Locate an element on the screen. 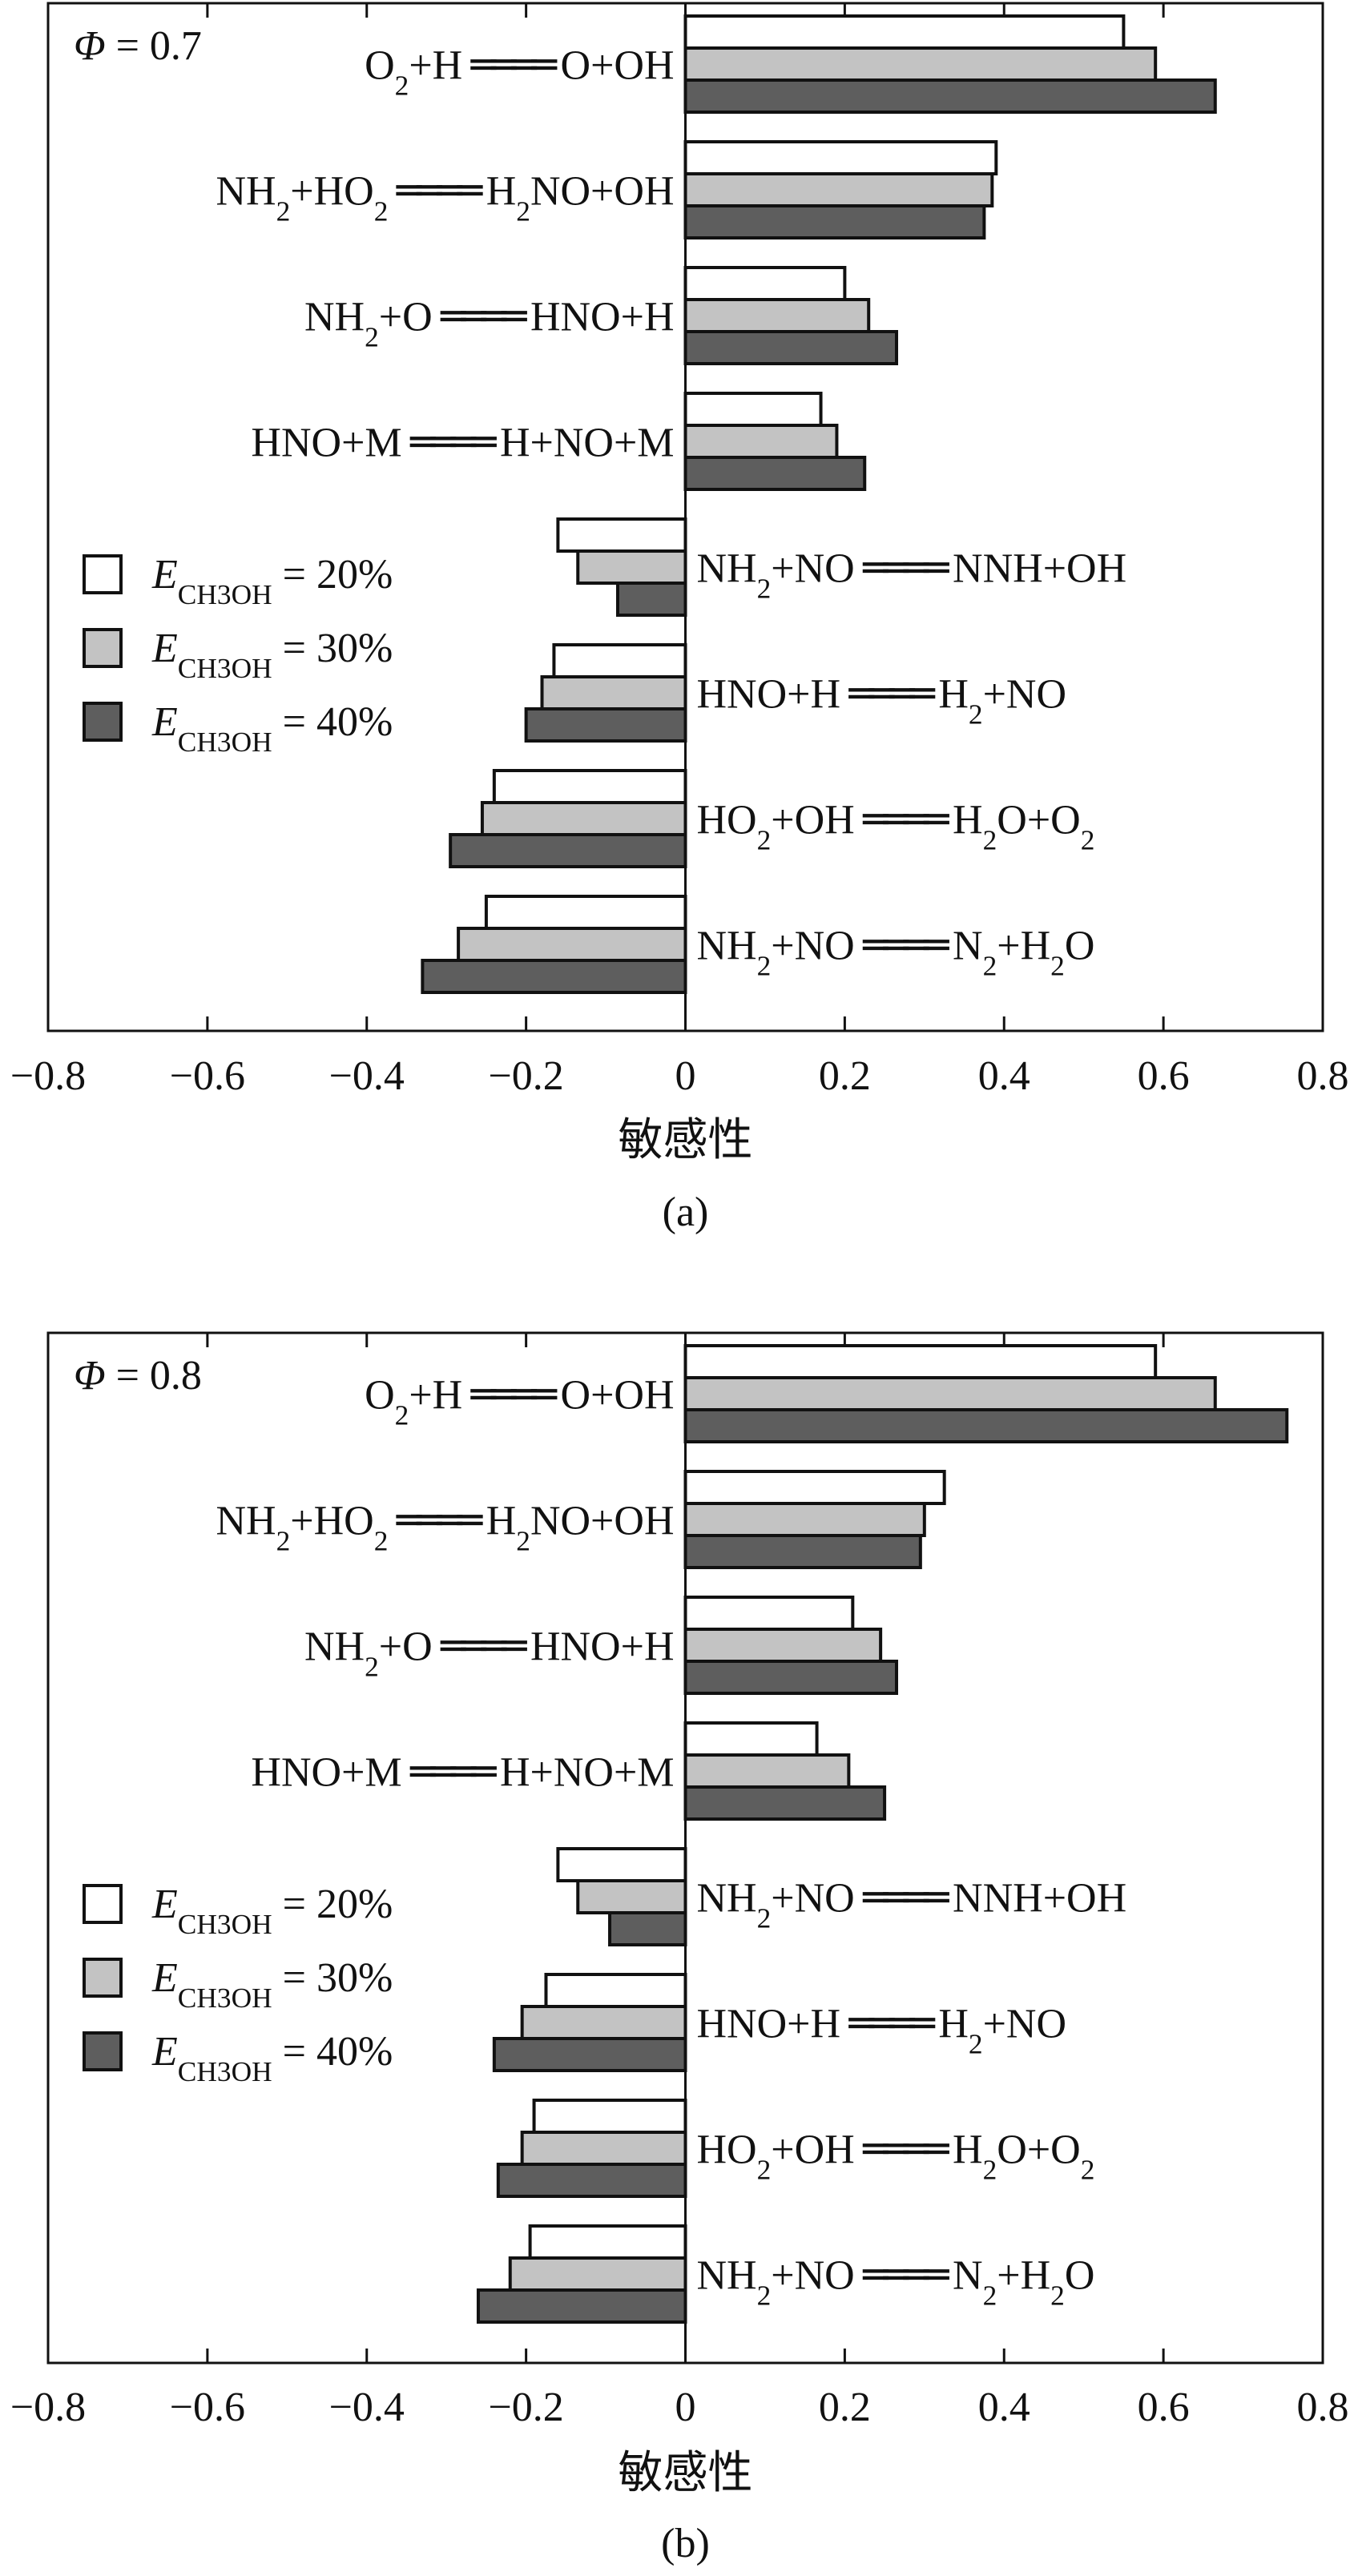  phi-label: Φ = 0.8 is located at coordinates (138, 1376).